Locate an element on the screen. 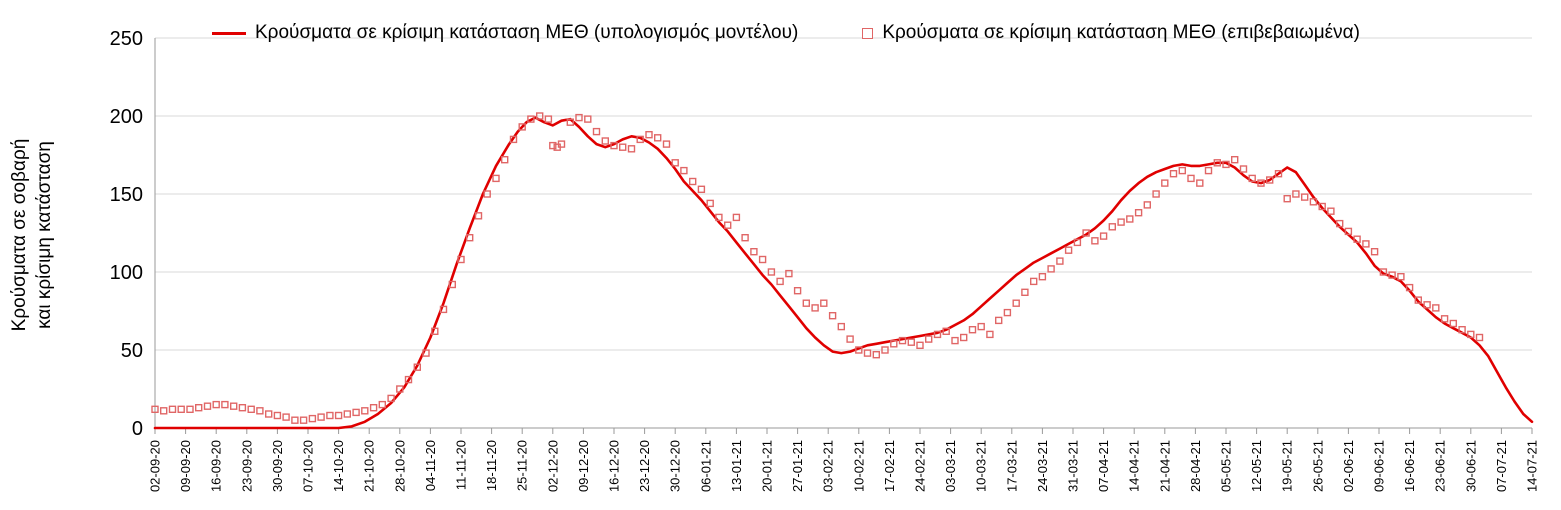 The image size is (1561, 510). x-tick-label: 26-05-21 is located at coordinates (1317, 466).